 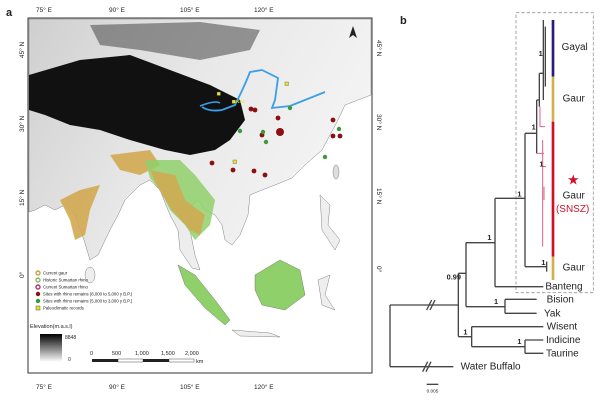 What do you see at coordinates (330, 222) in the screenshot?
I see `philippines` at bounding box center [330, 222].